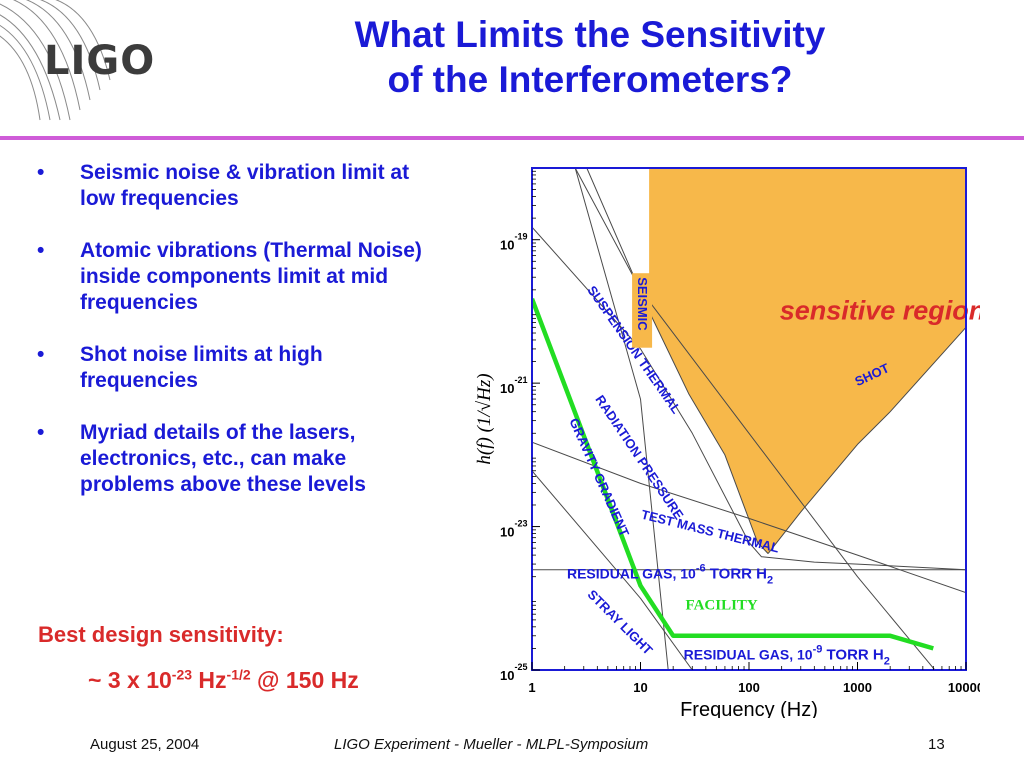  I want to click on title-divider, so click(512, 138).